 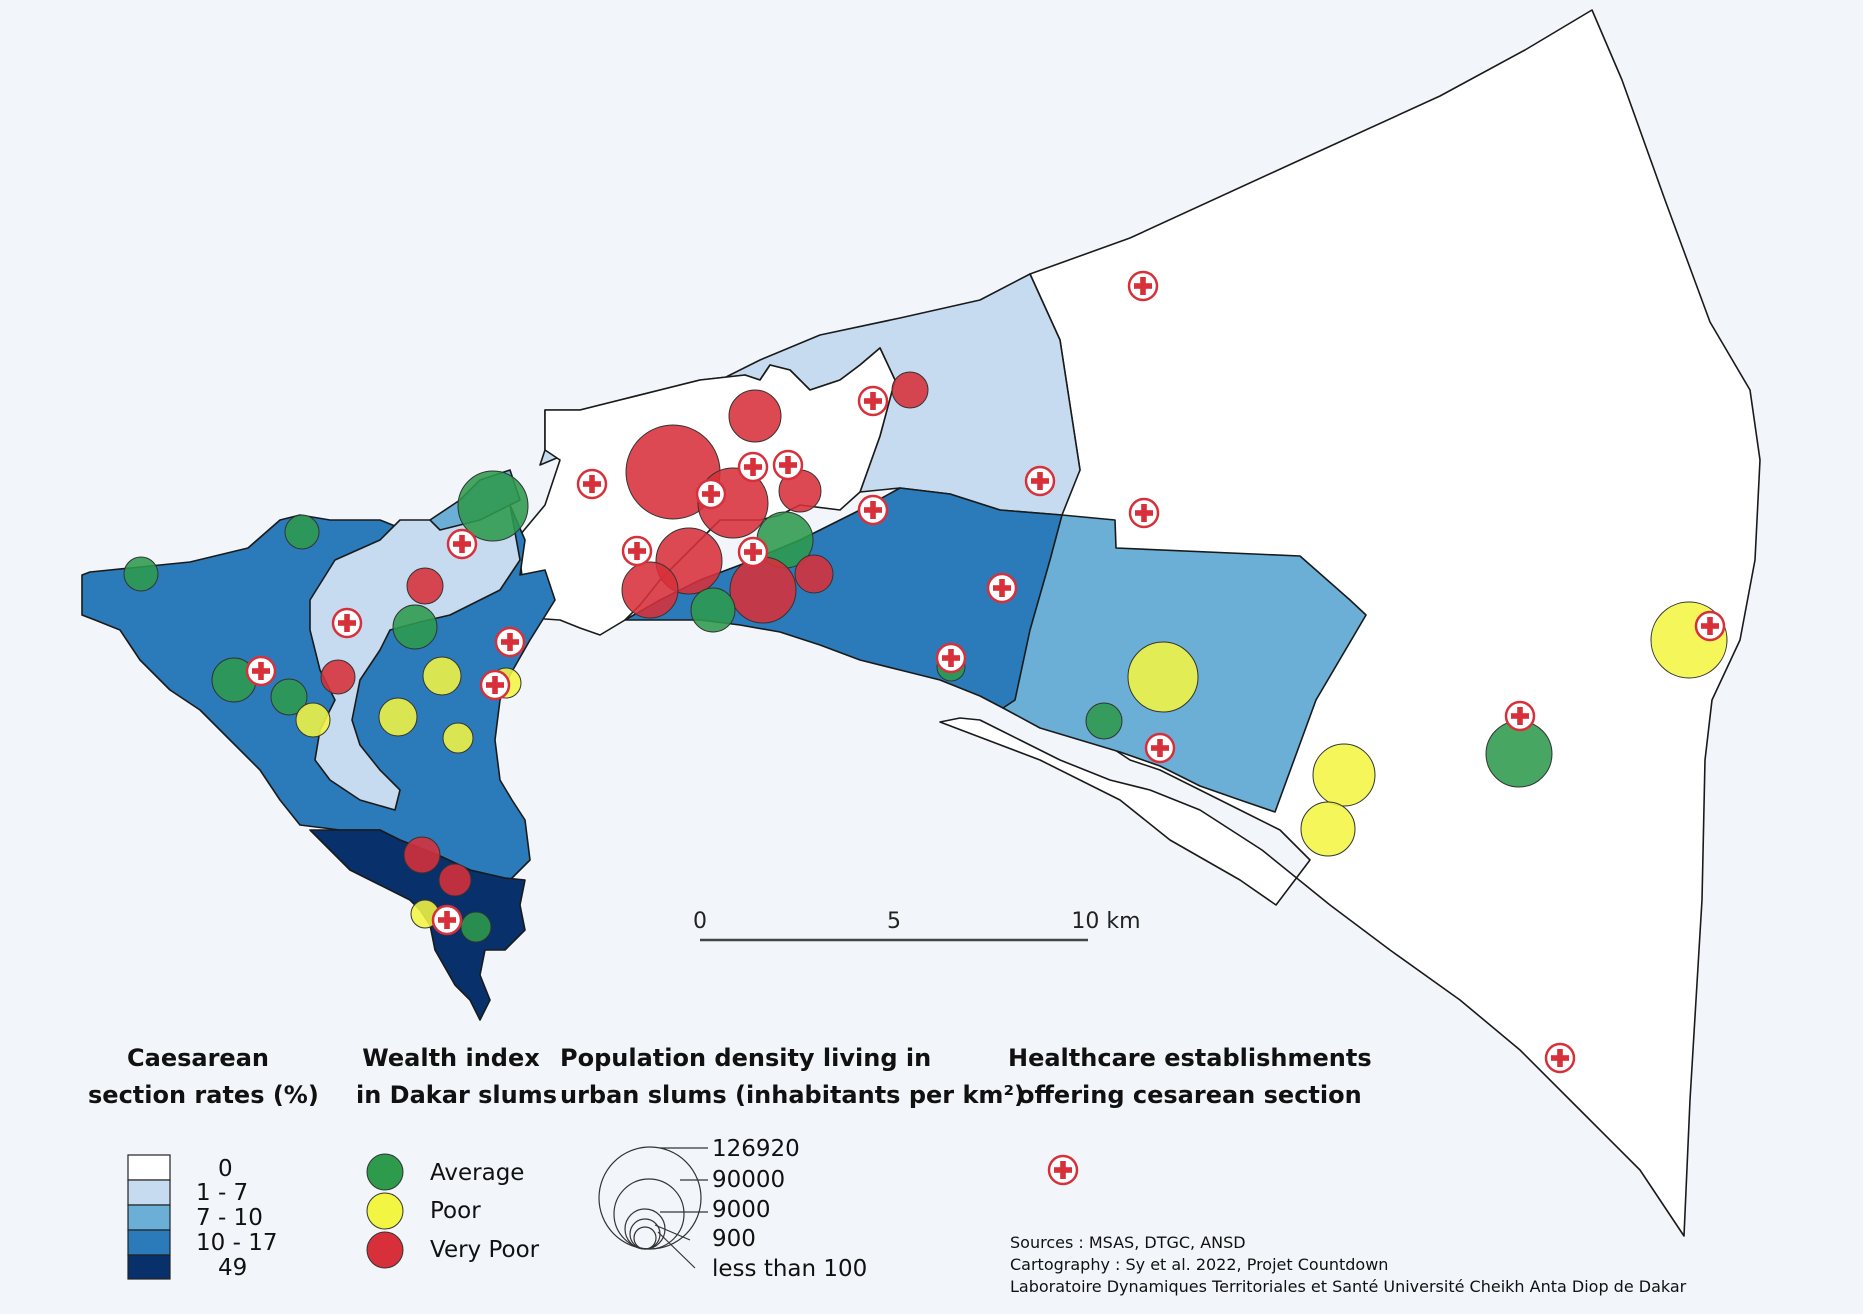 I want to click on density-legend-symbols, so click(x=653, y=1207).